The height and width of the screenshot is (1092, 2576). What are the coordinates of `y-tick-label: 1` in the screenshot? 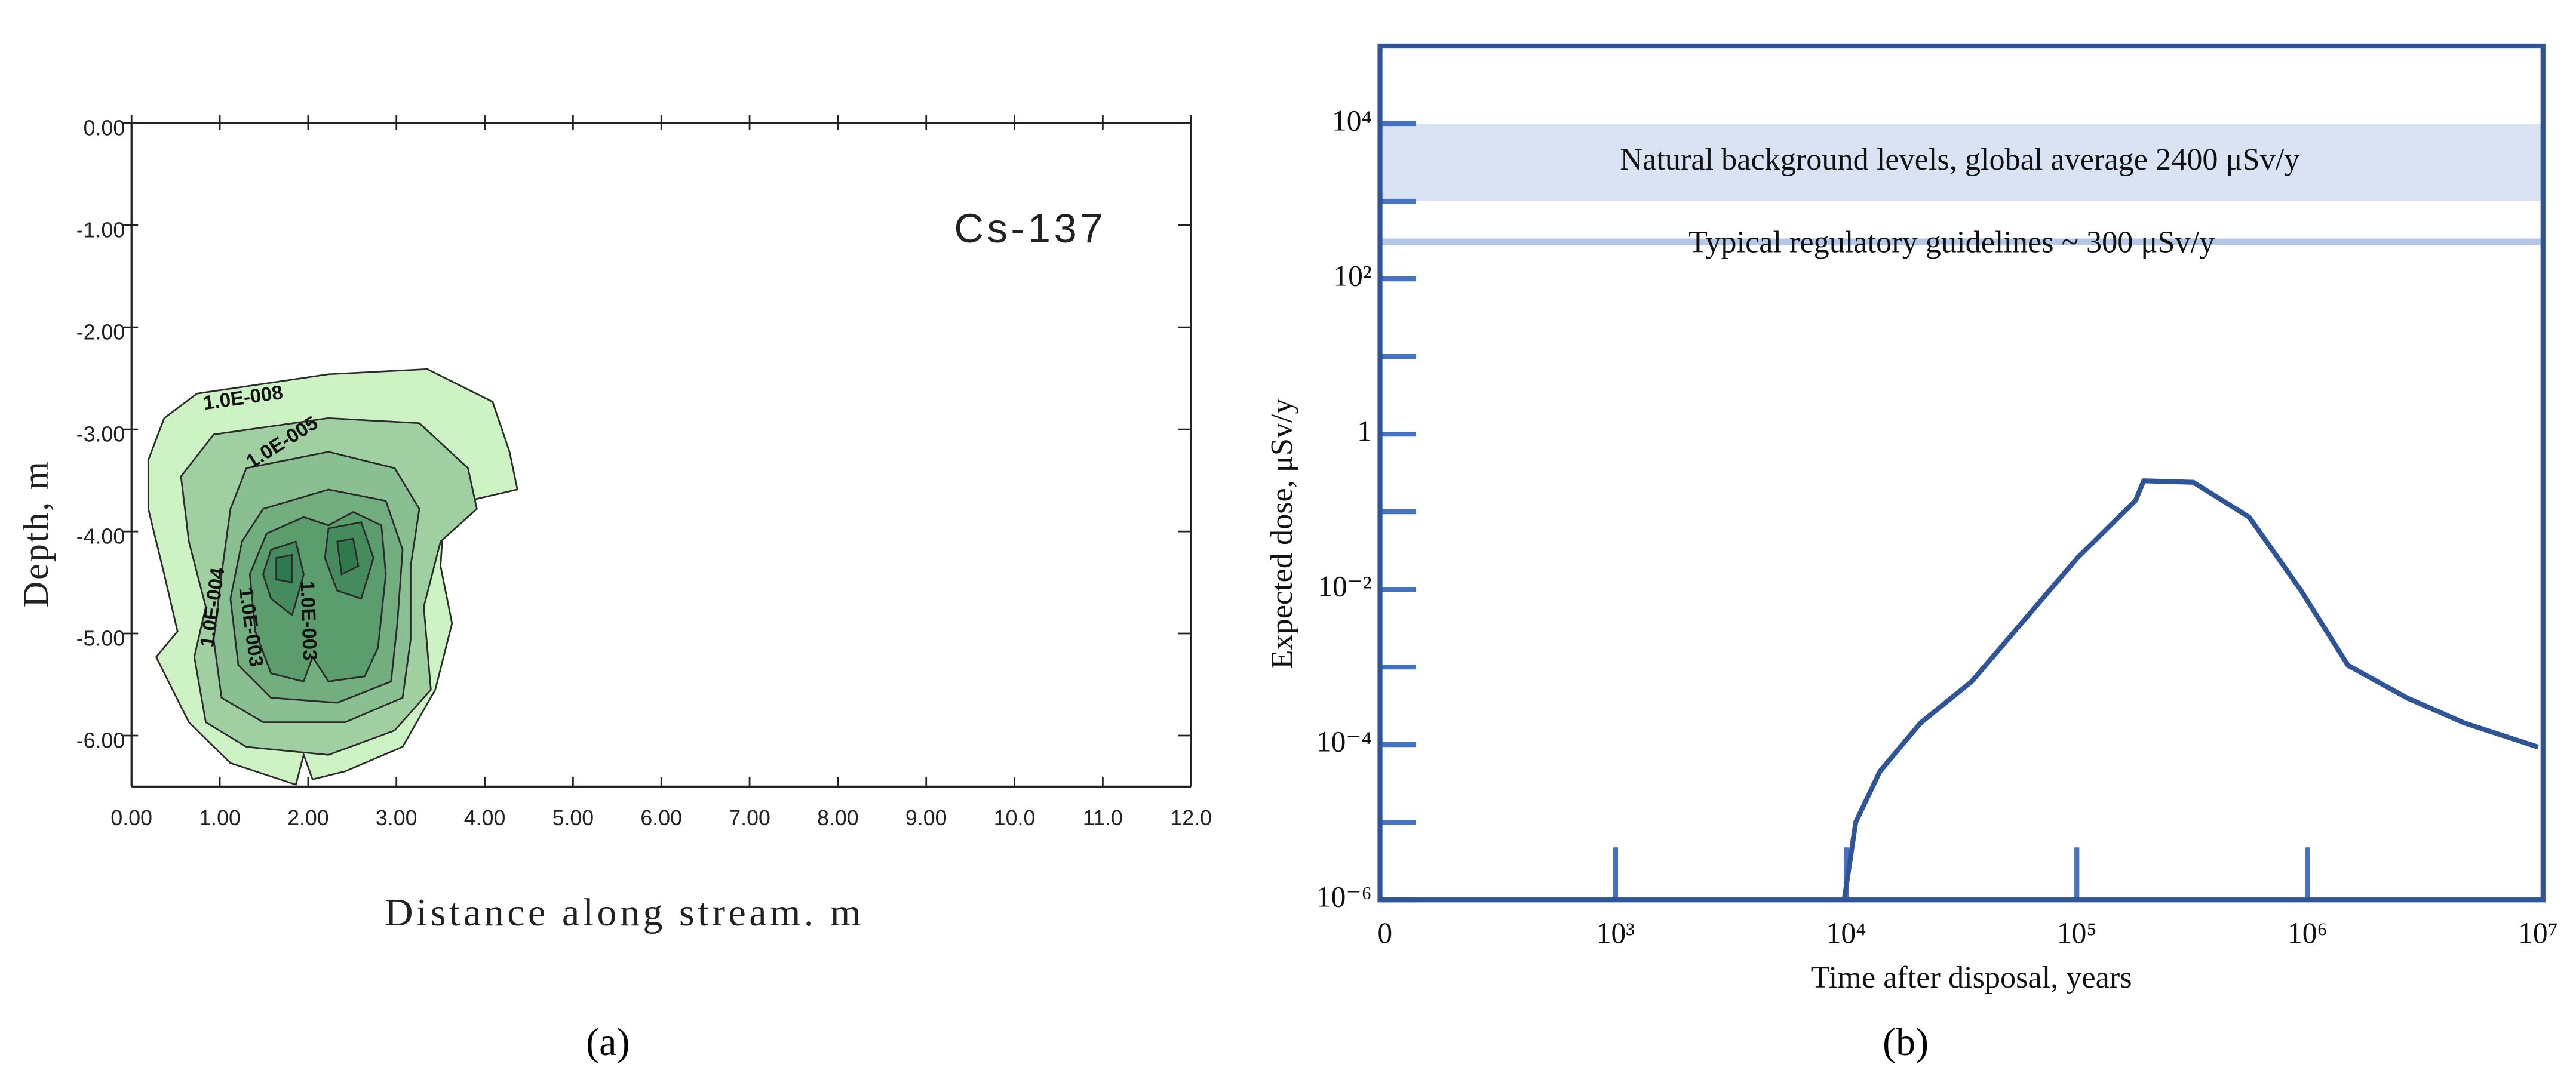 It's located at (1364, 430).